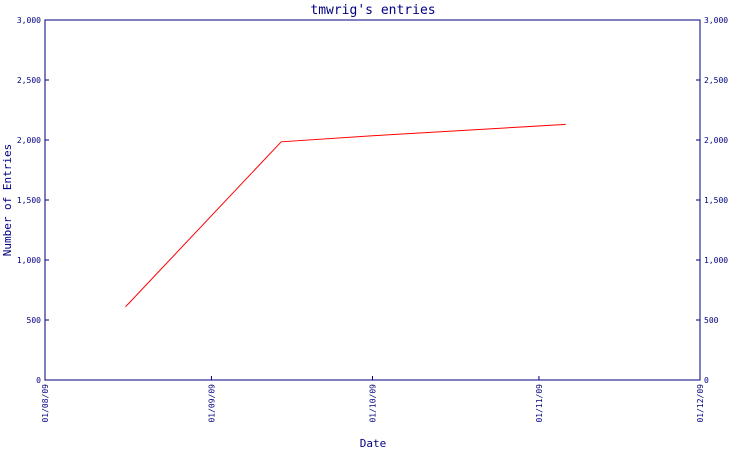  What do you see at coordinates (373, 443) in the screenshot?
I see `x-axis-label: Date` at bounding box center [373, 443].